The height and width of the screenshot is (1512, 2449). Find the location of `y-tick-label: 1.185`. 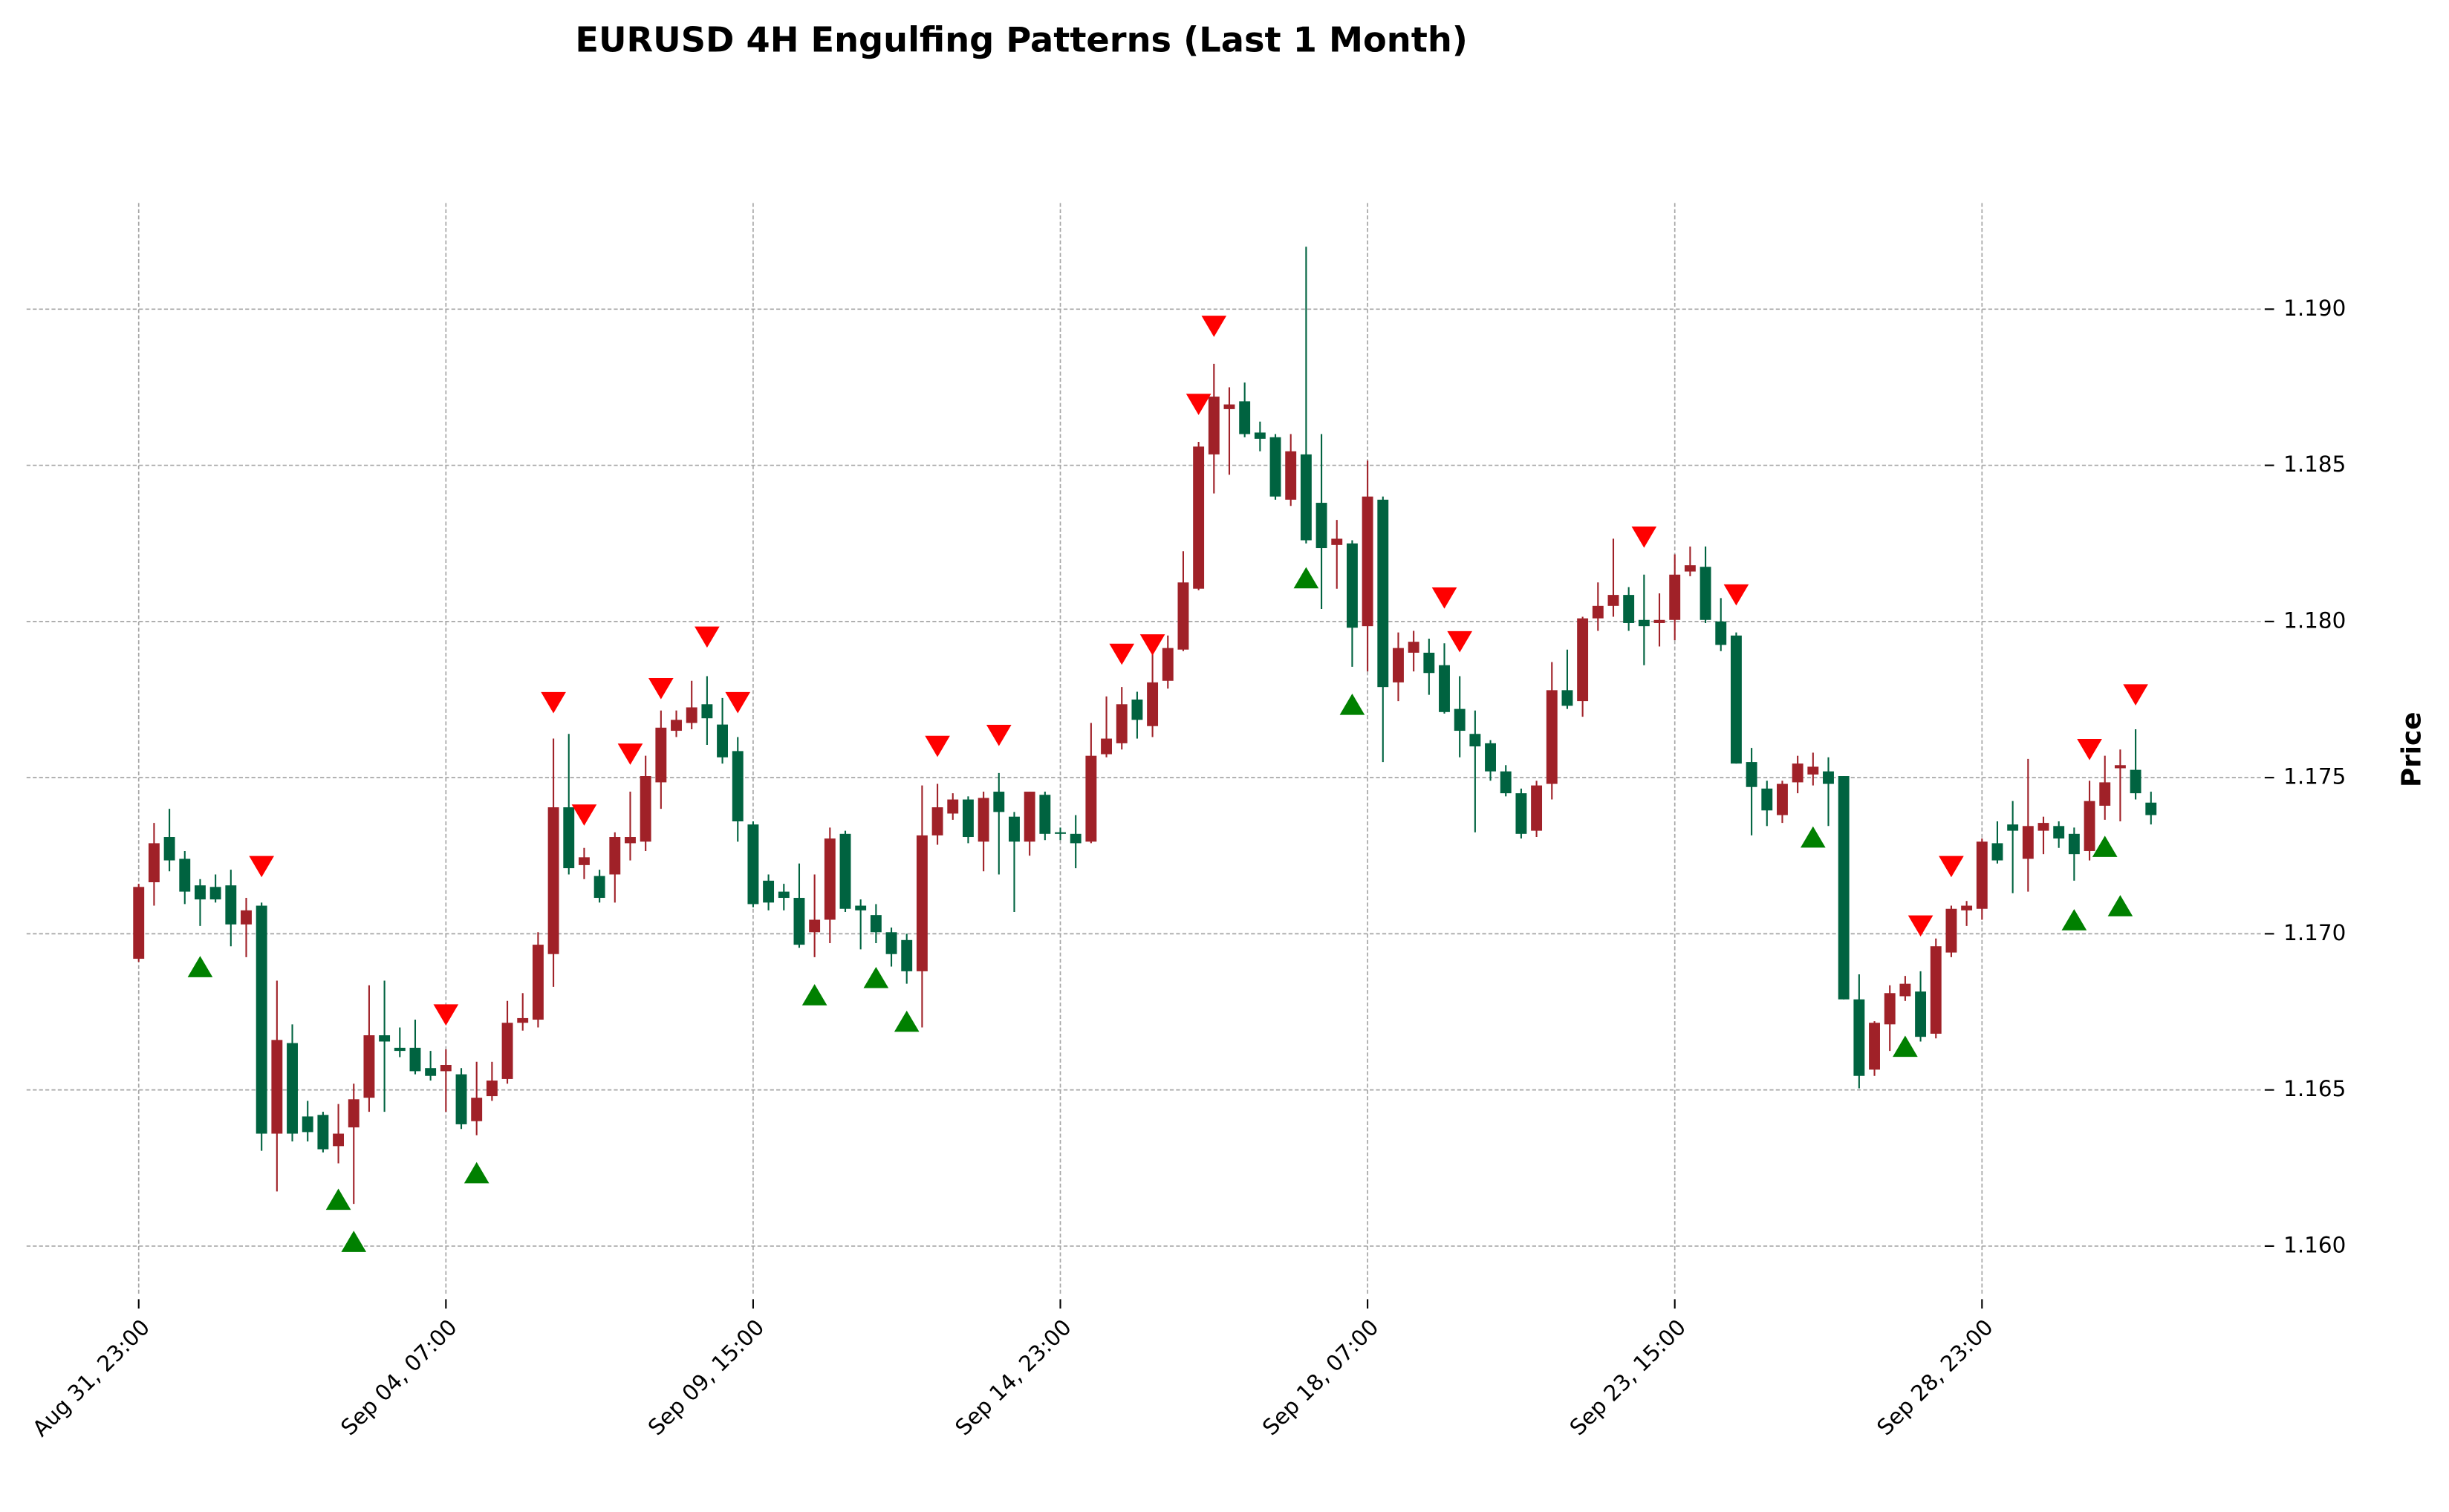

y-tick-label: 1.185 is located at coordinates (2314, 464).